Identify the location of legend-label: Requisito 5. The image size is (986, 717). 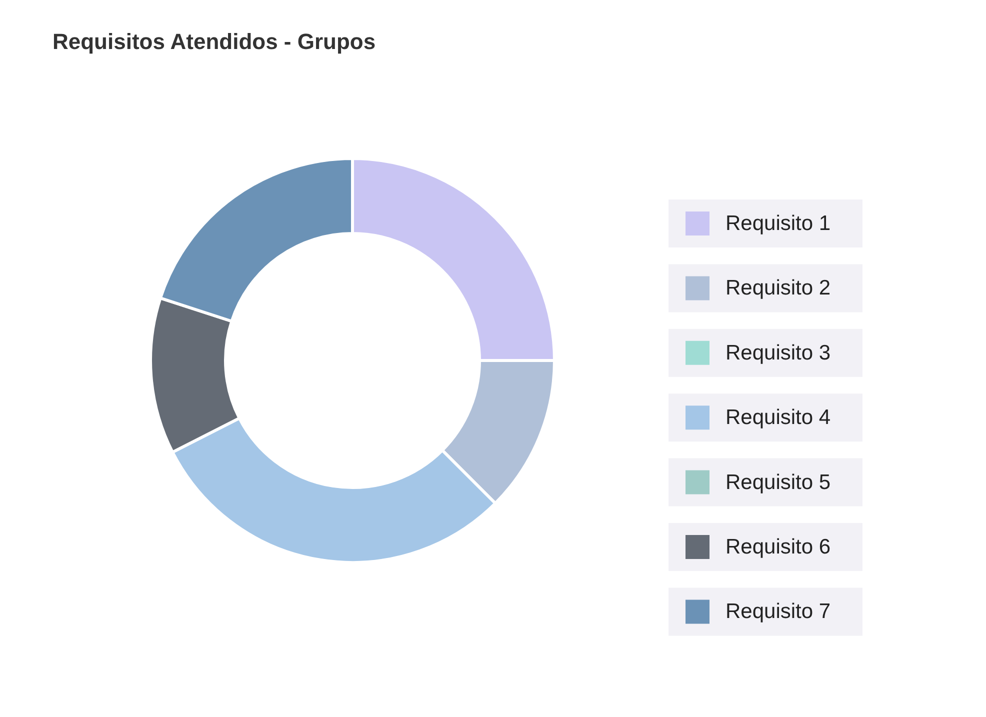
(778, 482).